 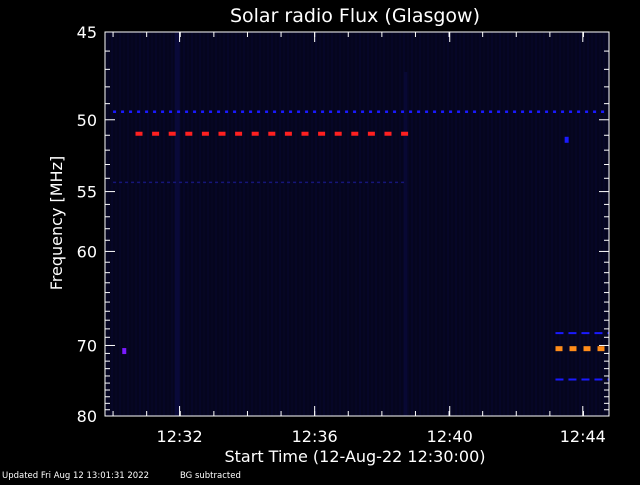 I want to click on x-tick-label: 12:36, so click(x=315, y=436).